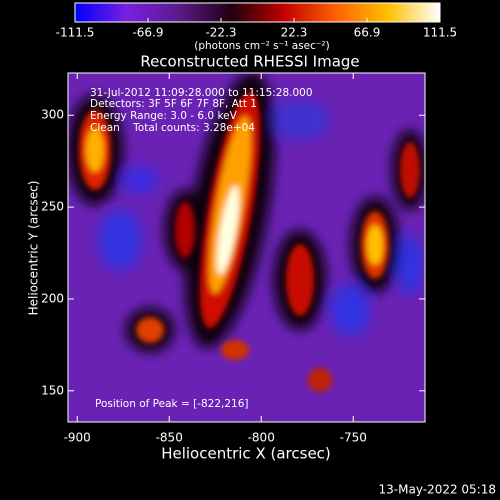 The width and height of the screenshot is (500, 500). Describe the element at coordinates (52, 390) in the screenshot. I see `y-tick-label: 150` at that location.